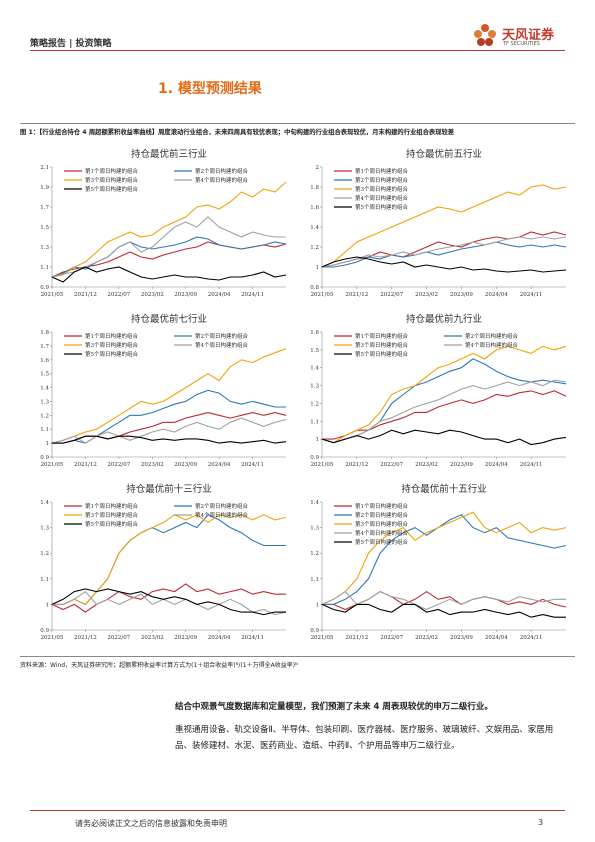  Describe the element at coordinates (297, 50) in the screenshot. I see `header-rule` at that location.